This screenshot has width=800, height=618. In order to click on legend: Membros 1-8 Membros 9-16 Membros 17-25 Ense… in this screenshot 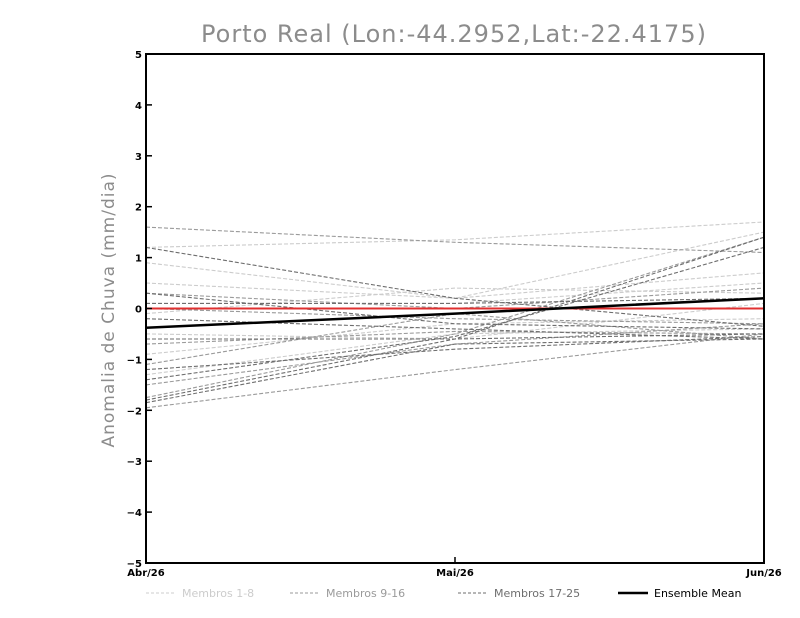, I will do `click(443, 593)`.